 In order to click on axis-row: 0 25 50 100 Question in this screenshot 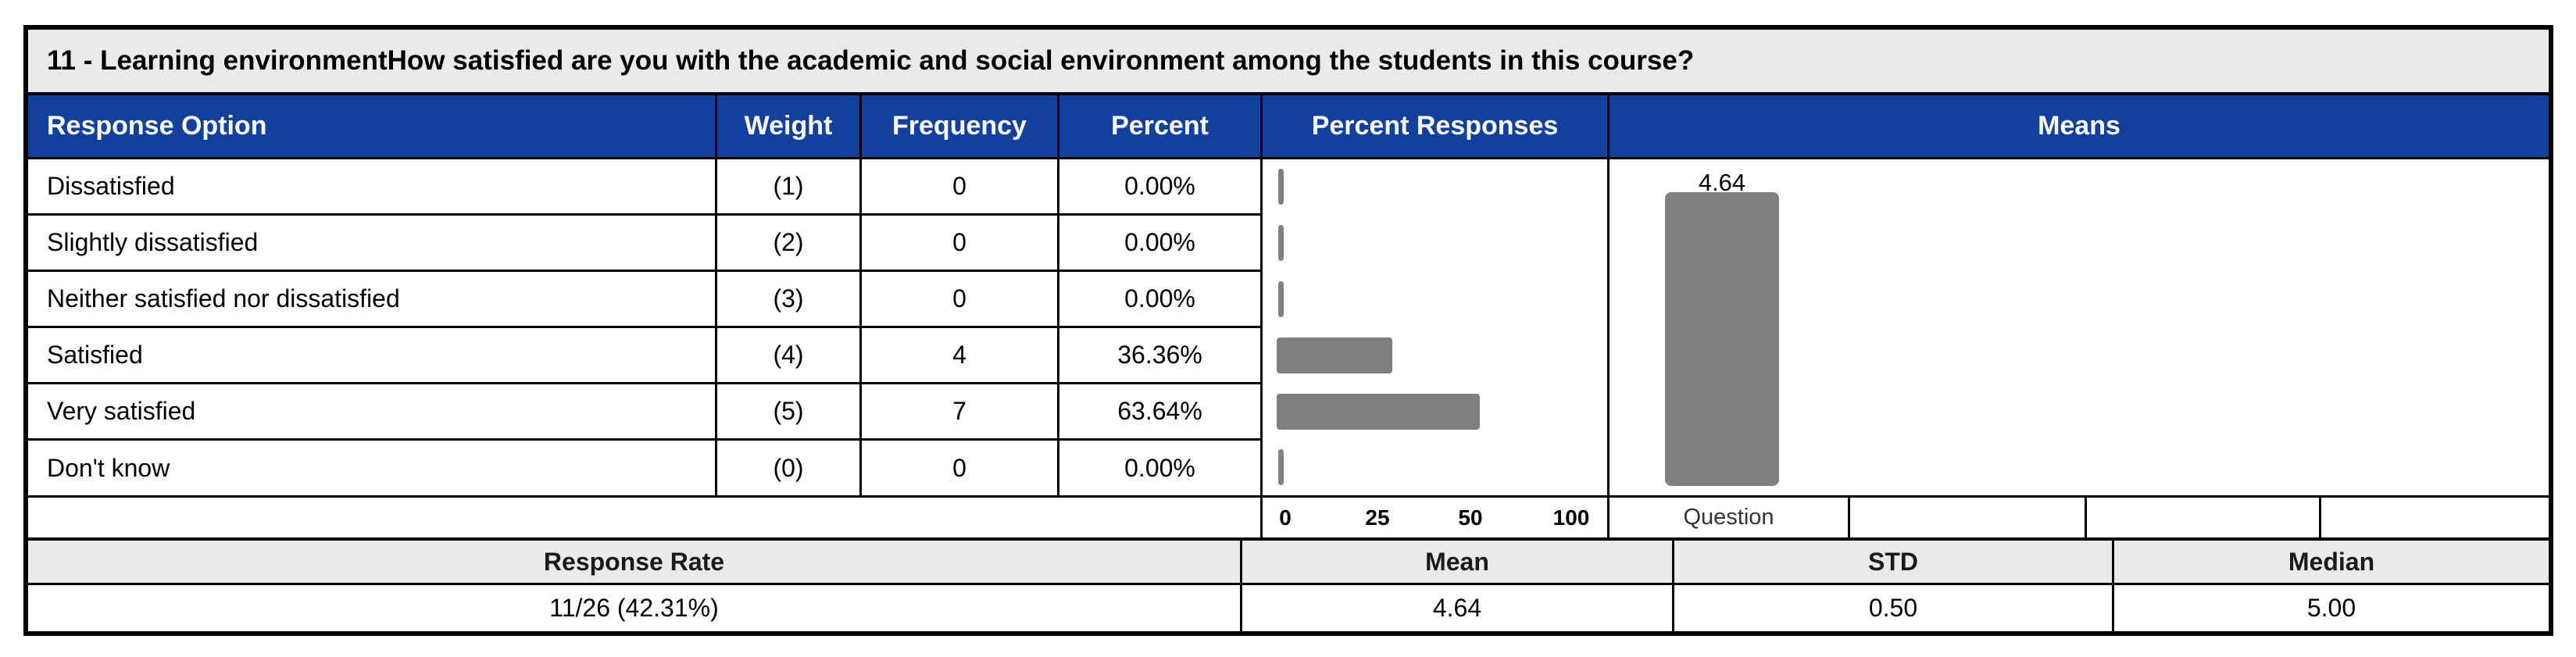, I will do `click(1289, 516)`.